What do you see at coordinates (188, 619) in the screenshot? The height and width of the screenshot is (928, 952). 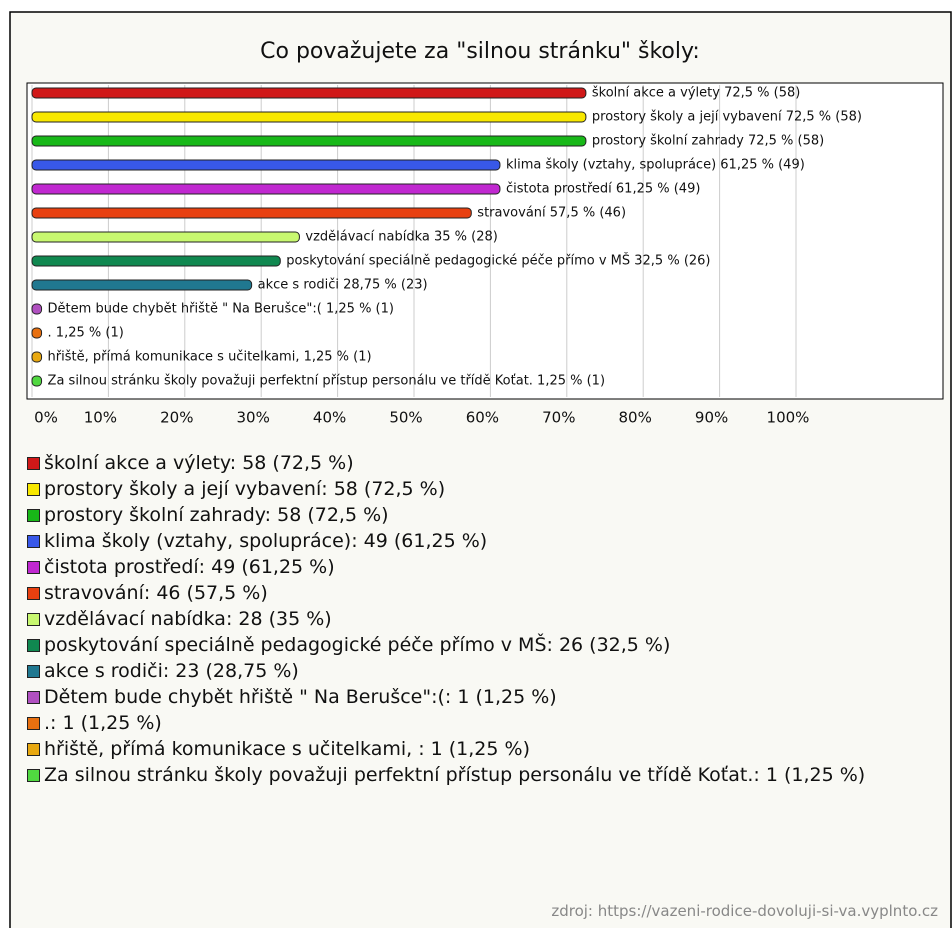 I see `legend-label: vzdělávací nabídka: 28 (35 %)` at bounding box center [188, 619].